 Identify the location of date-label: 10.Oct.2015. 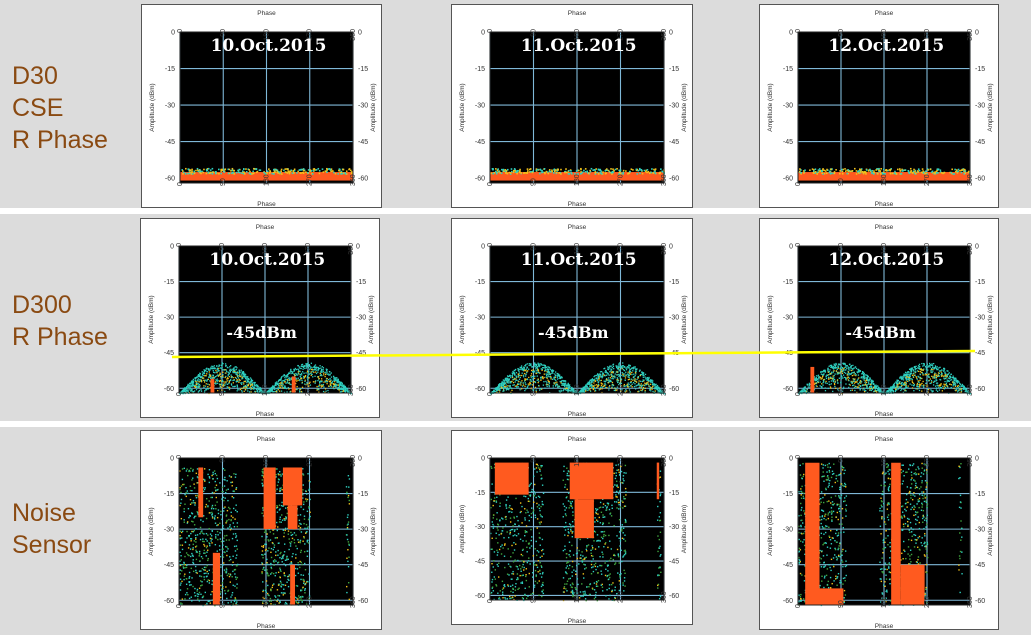
(267, 260).